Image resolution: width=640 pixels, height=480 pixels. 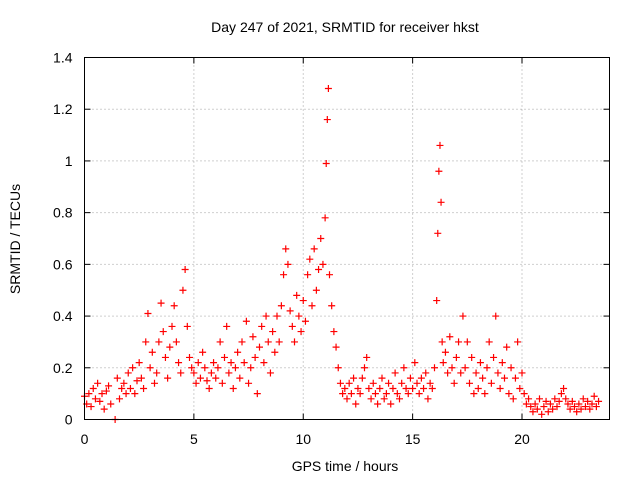 What do you see at coordinates (63, 58) in the screenshot?
I see `y-tick-label: 1.4` at bounding box center [63, 58].